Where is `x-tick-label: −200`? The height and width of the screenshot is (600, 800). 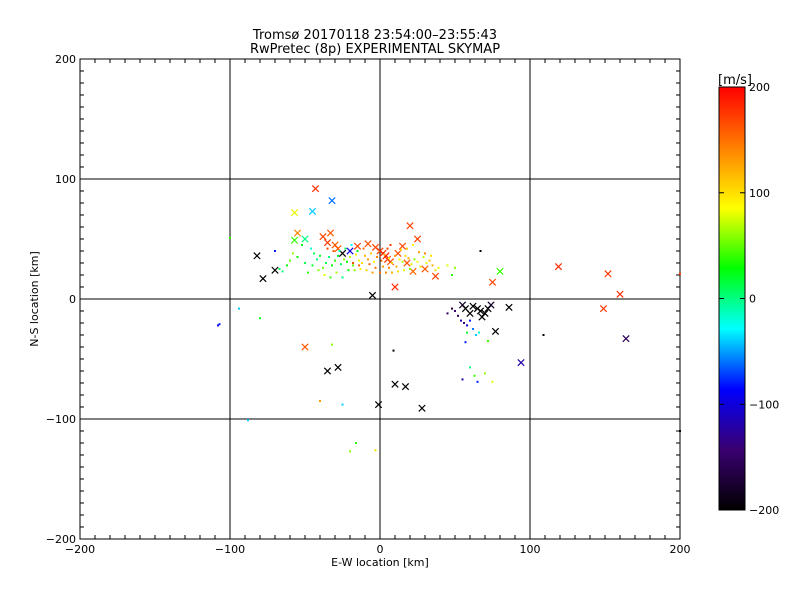 x-tick-label: −200 is located at coordinates (80, 549).